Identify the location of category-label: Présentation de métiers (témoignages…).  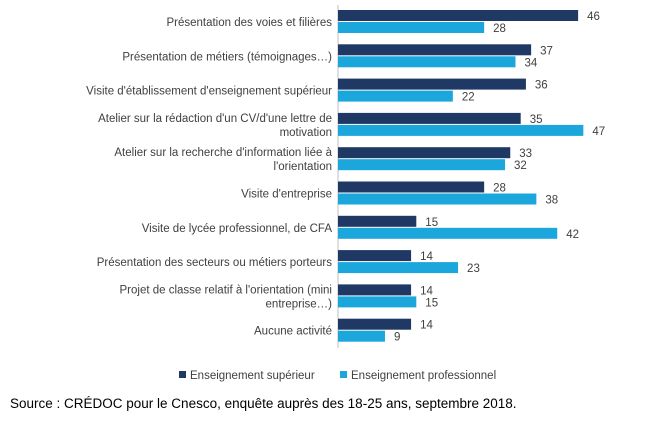
(227, 57).